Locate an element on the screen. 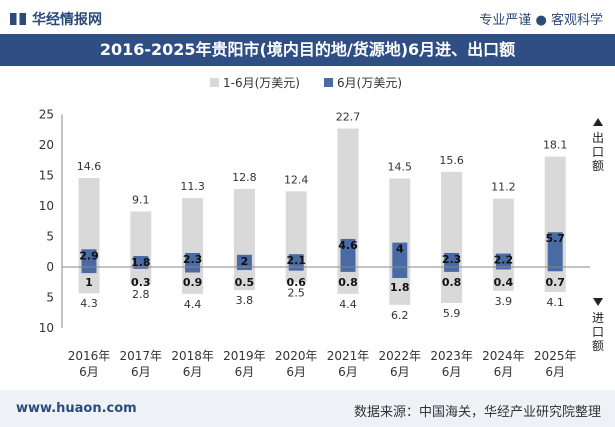  top-bar: 华经情报网 专业严谨 ● 客观科学 is located at coordinates (307, 17).